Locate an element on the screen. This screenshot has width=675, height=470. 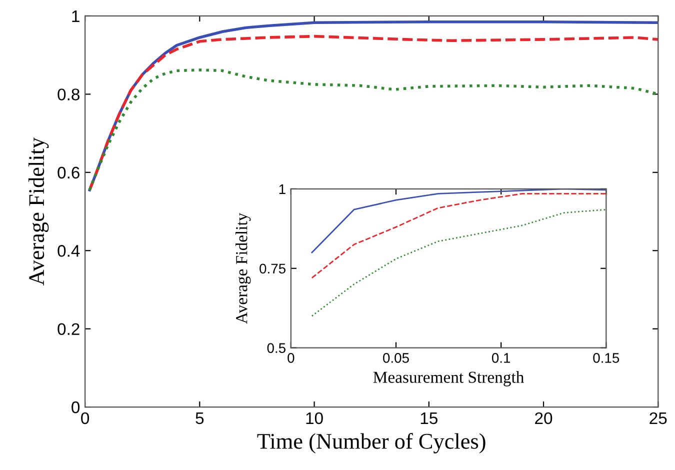
x-axis-title: Time (Number of Cycles) is located at coordinates (371, 443).